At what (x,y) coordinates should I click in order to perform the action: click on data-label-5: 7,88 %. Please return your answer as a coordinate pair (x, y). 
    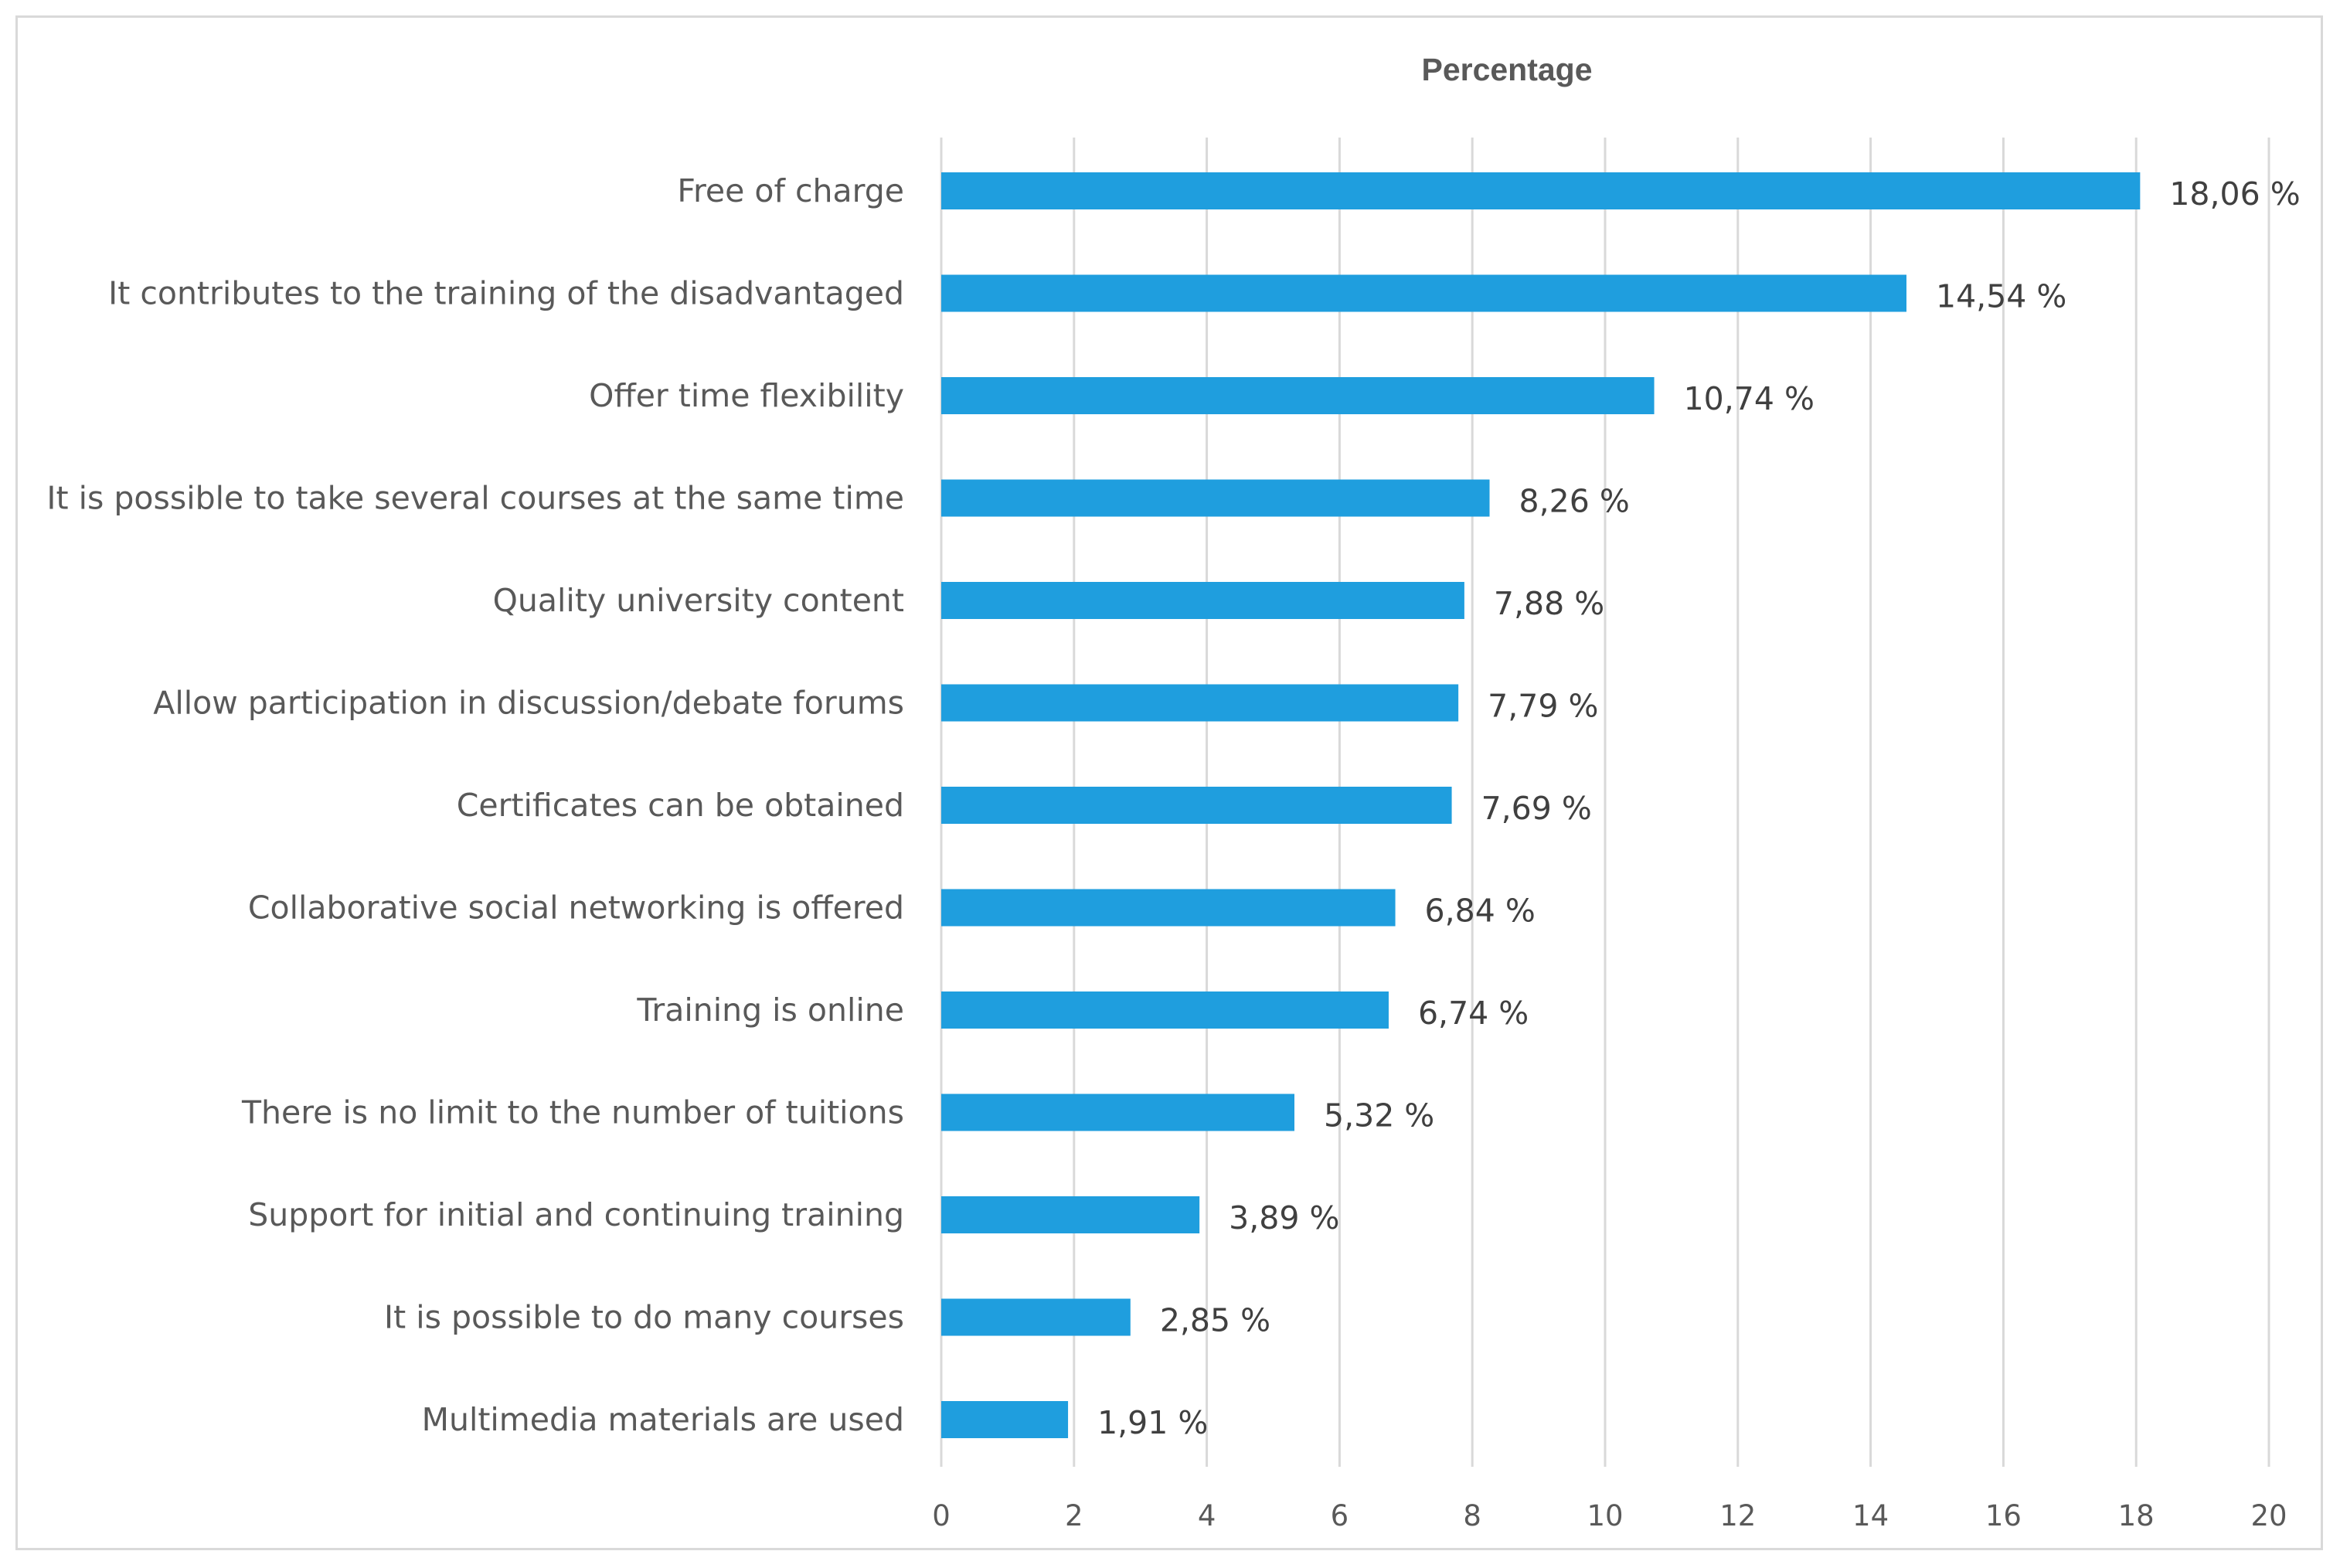
    Looking at the image, I should click on (1549, 603).